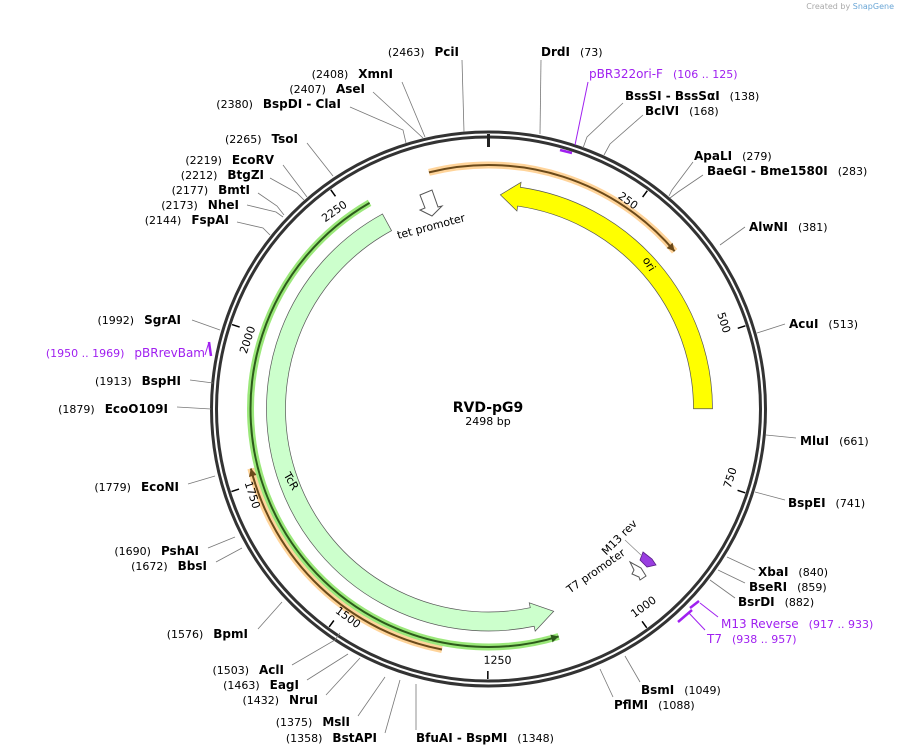 The width and height of the screenshot is (900, 755). I want to click on restriction-site: (2407) AseI, so click(356, 110).